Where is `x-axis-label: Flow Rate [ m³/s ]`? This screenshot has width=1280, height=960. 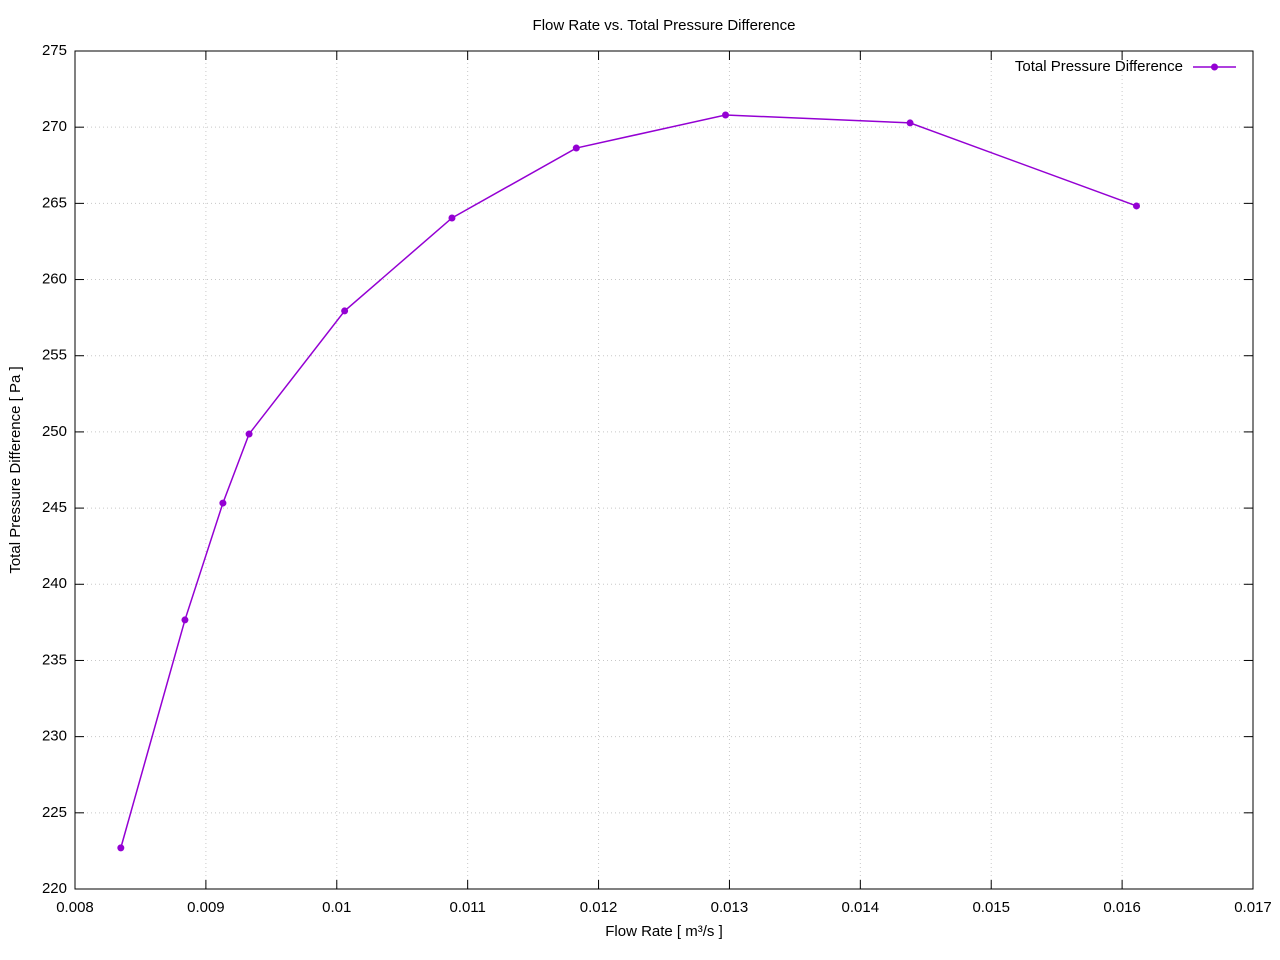
x-axis-label: Flow Rate [ m³/s ] is located at coordinates (664, 931).